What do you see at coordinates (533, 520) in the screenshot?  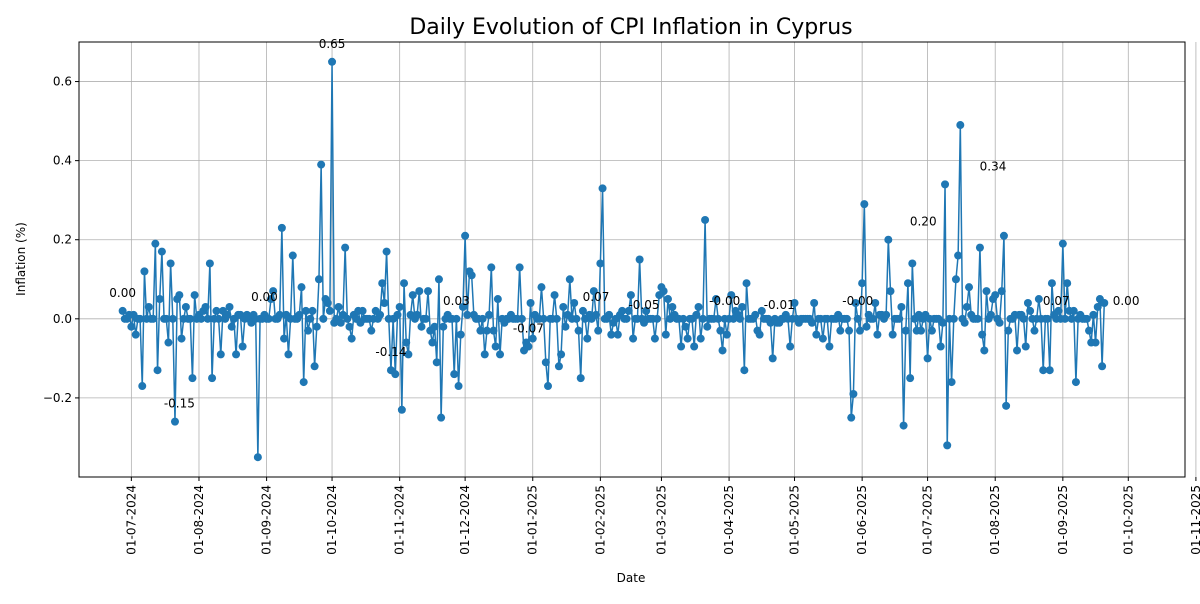 I see `x-tick-label: 01-01-2025` at bounding box center [533, 520].